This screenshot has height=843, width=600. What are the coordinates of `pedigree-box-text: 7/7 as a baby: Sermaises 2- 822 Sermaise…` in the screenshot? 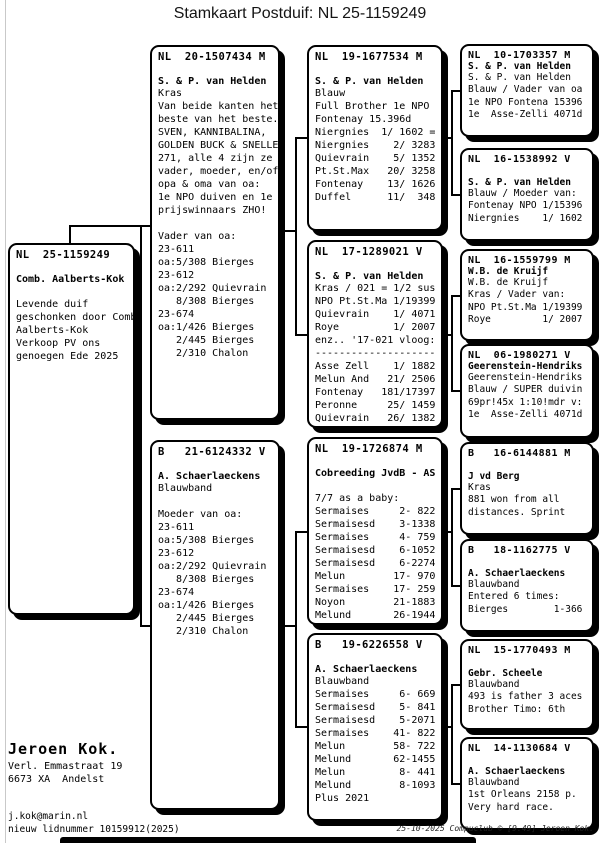 It's located at (375, 557).